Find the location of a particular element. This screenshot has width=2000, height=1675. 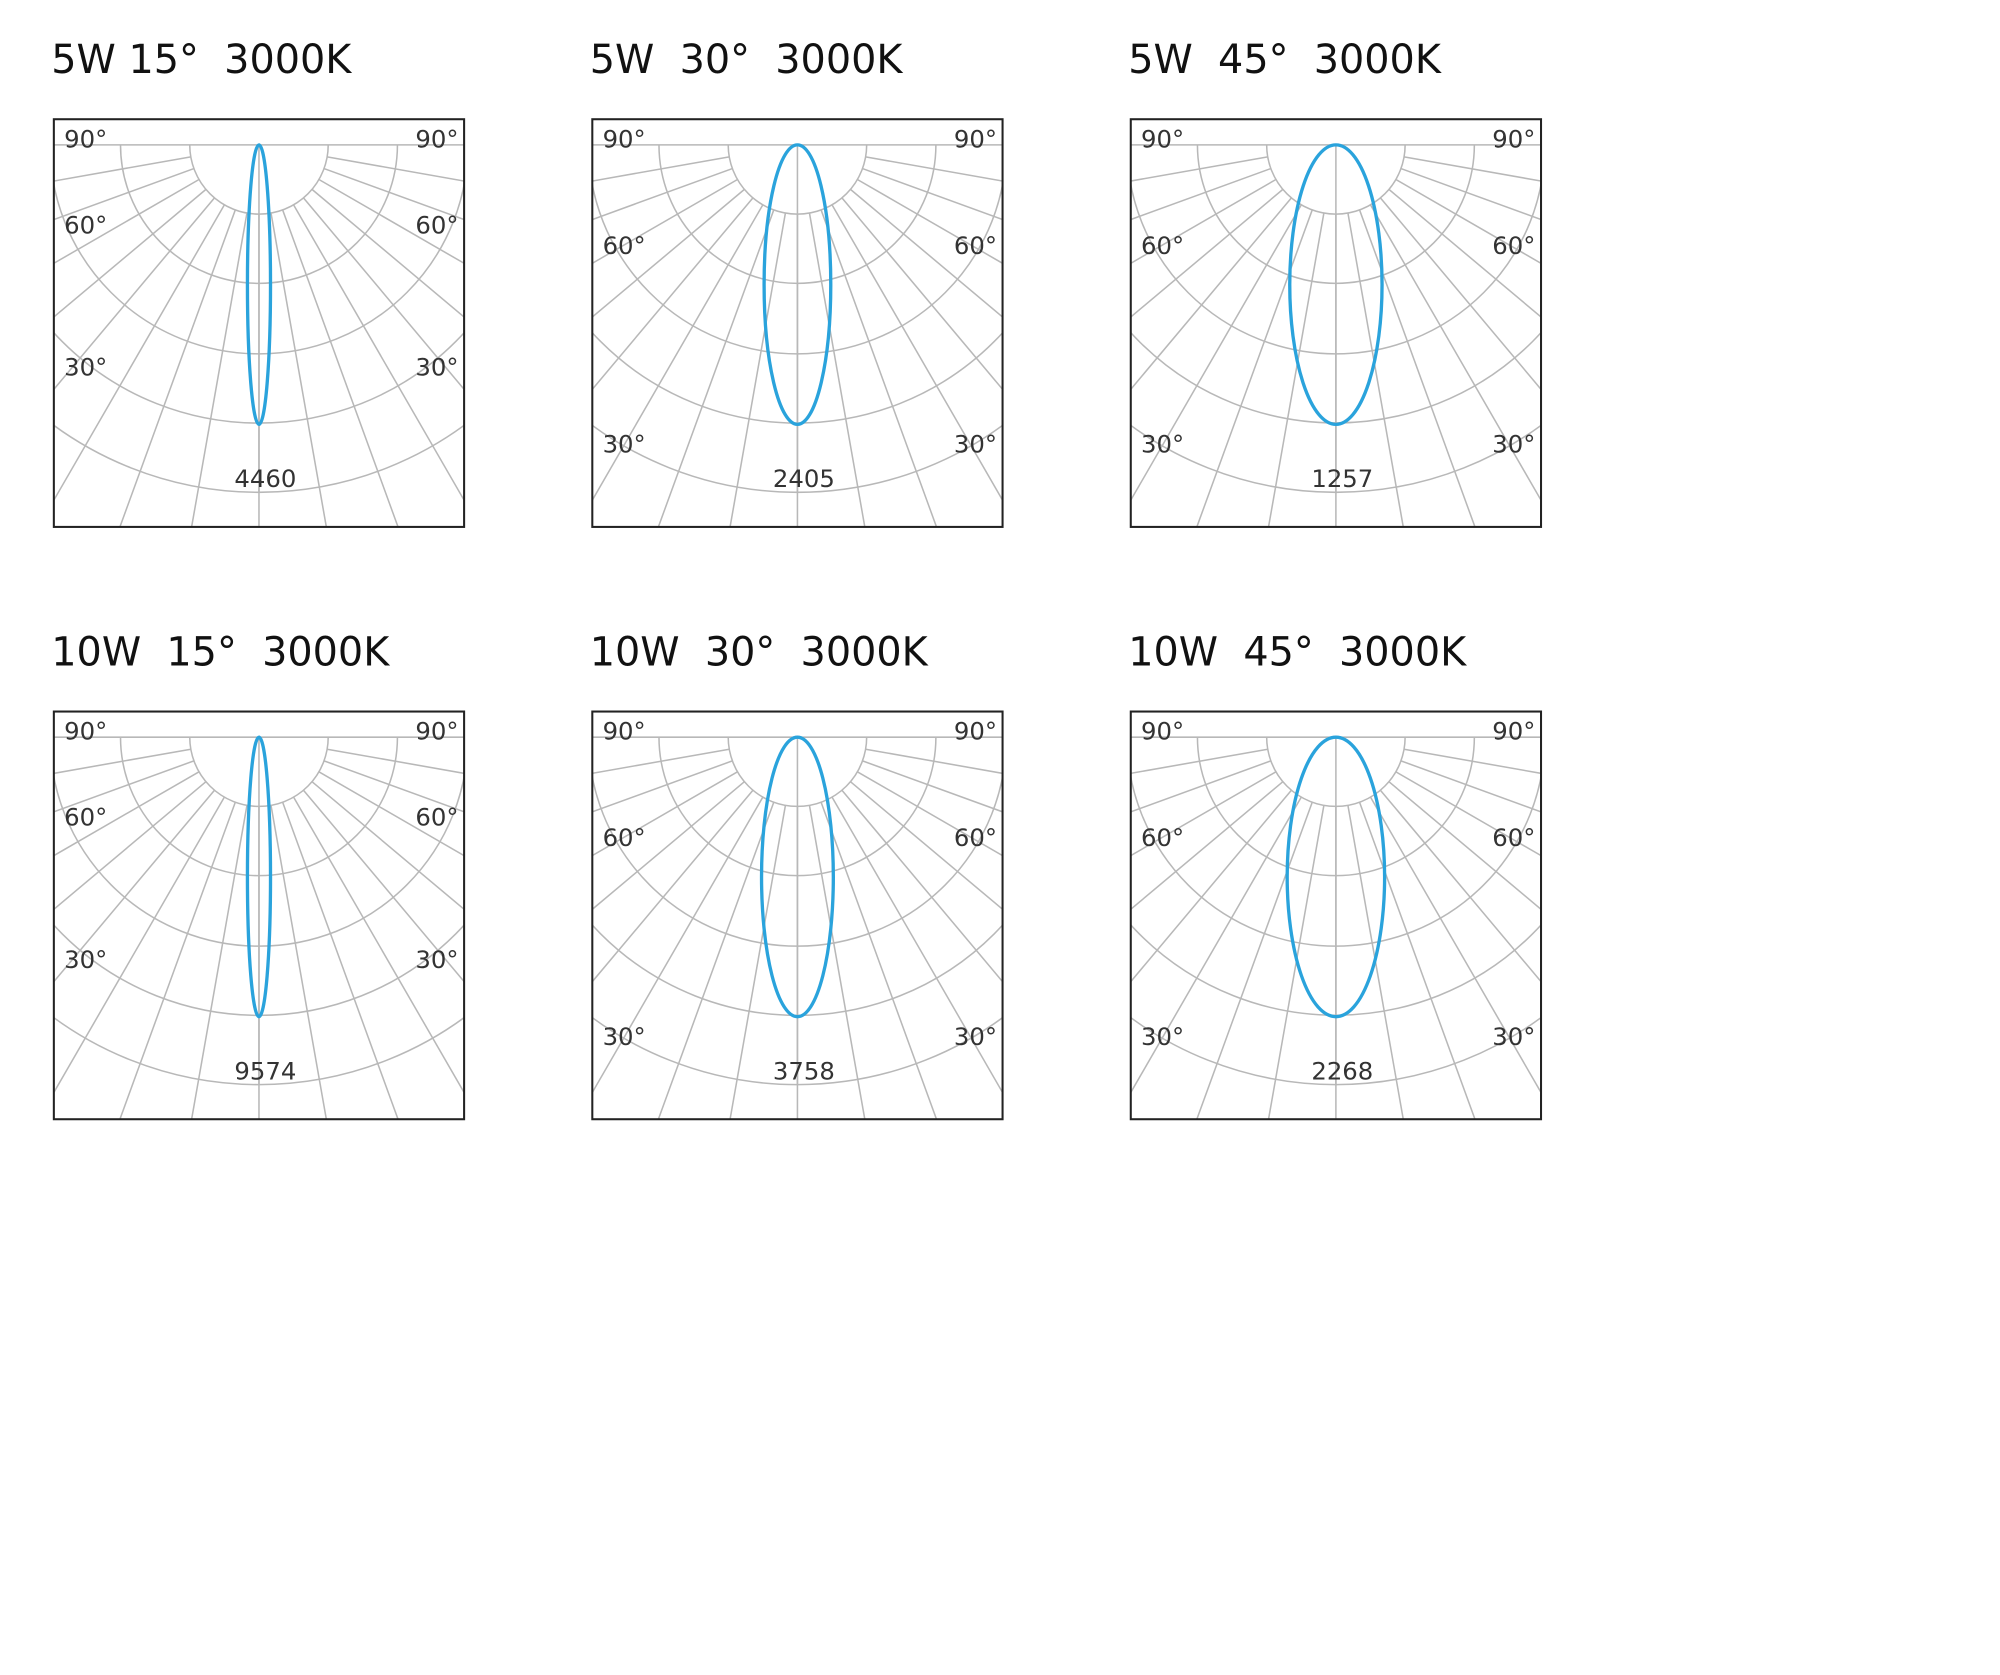

polar-panel: 10W 15° 3000K 90° 90° 60° 60° 30° 30° 9574 is located at coordinates (258, 875).